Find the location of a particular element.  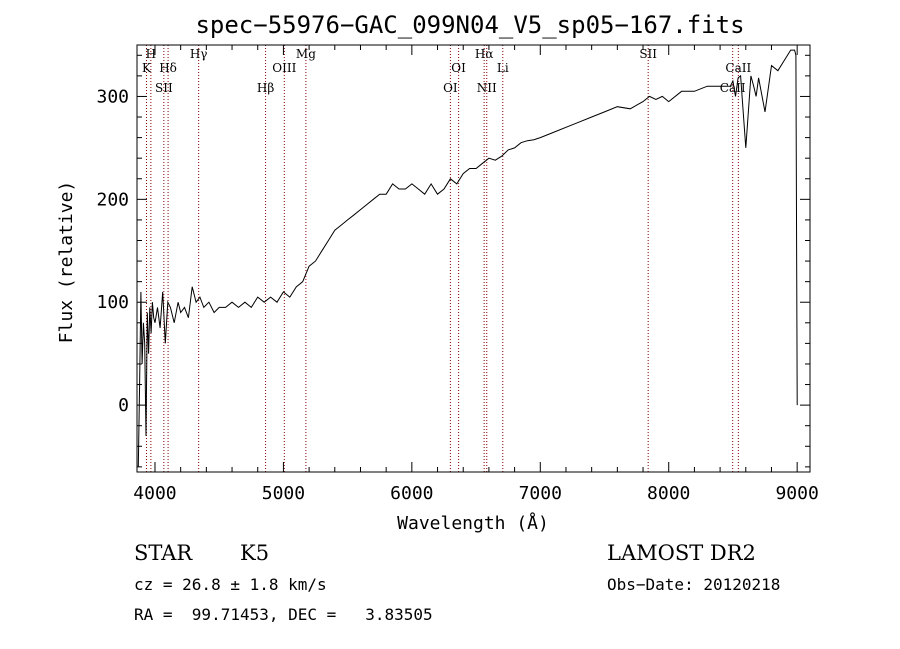

spectral-line-label: Hδ is located at coordinates (168, 68).